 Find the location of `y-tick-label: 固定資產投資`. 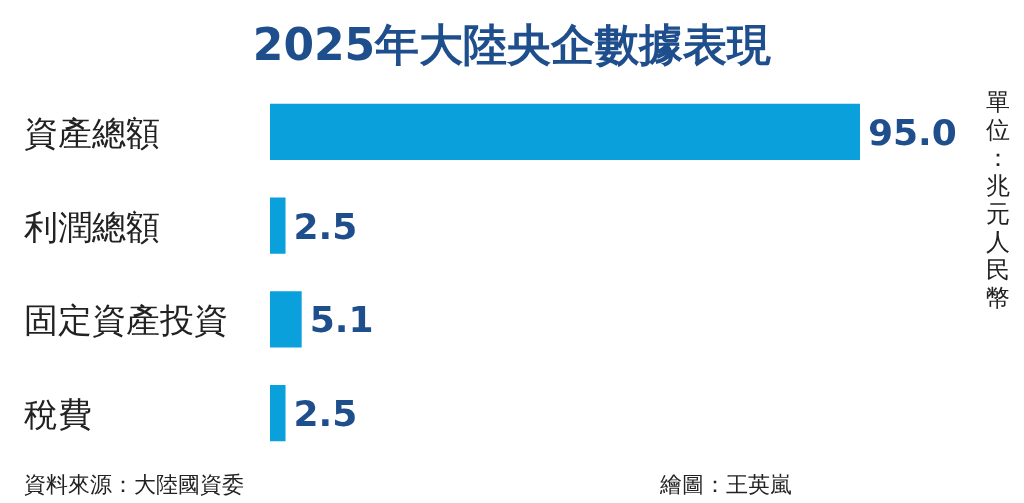

y-tick-label: 固定資產投資 is located at coordinates (126, 320).